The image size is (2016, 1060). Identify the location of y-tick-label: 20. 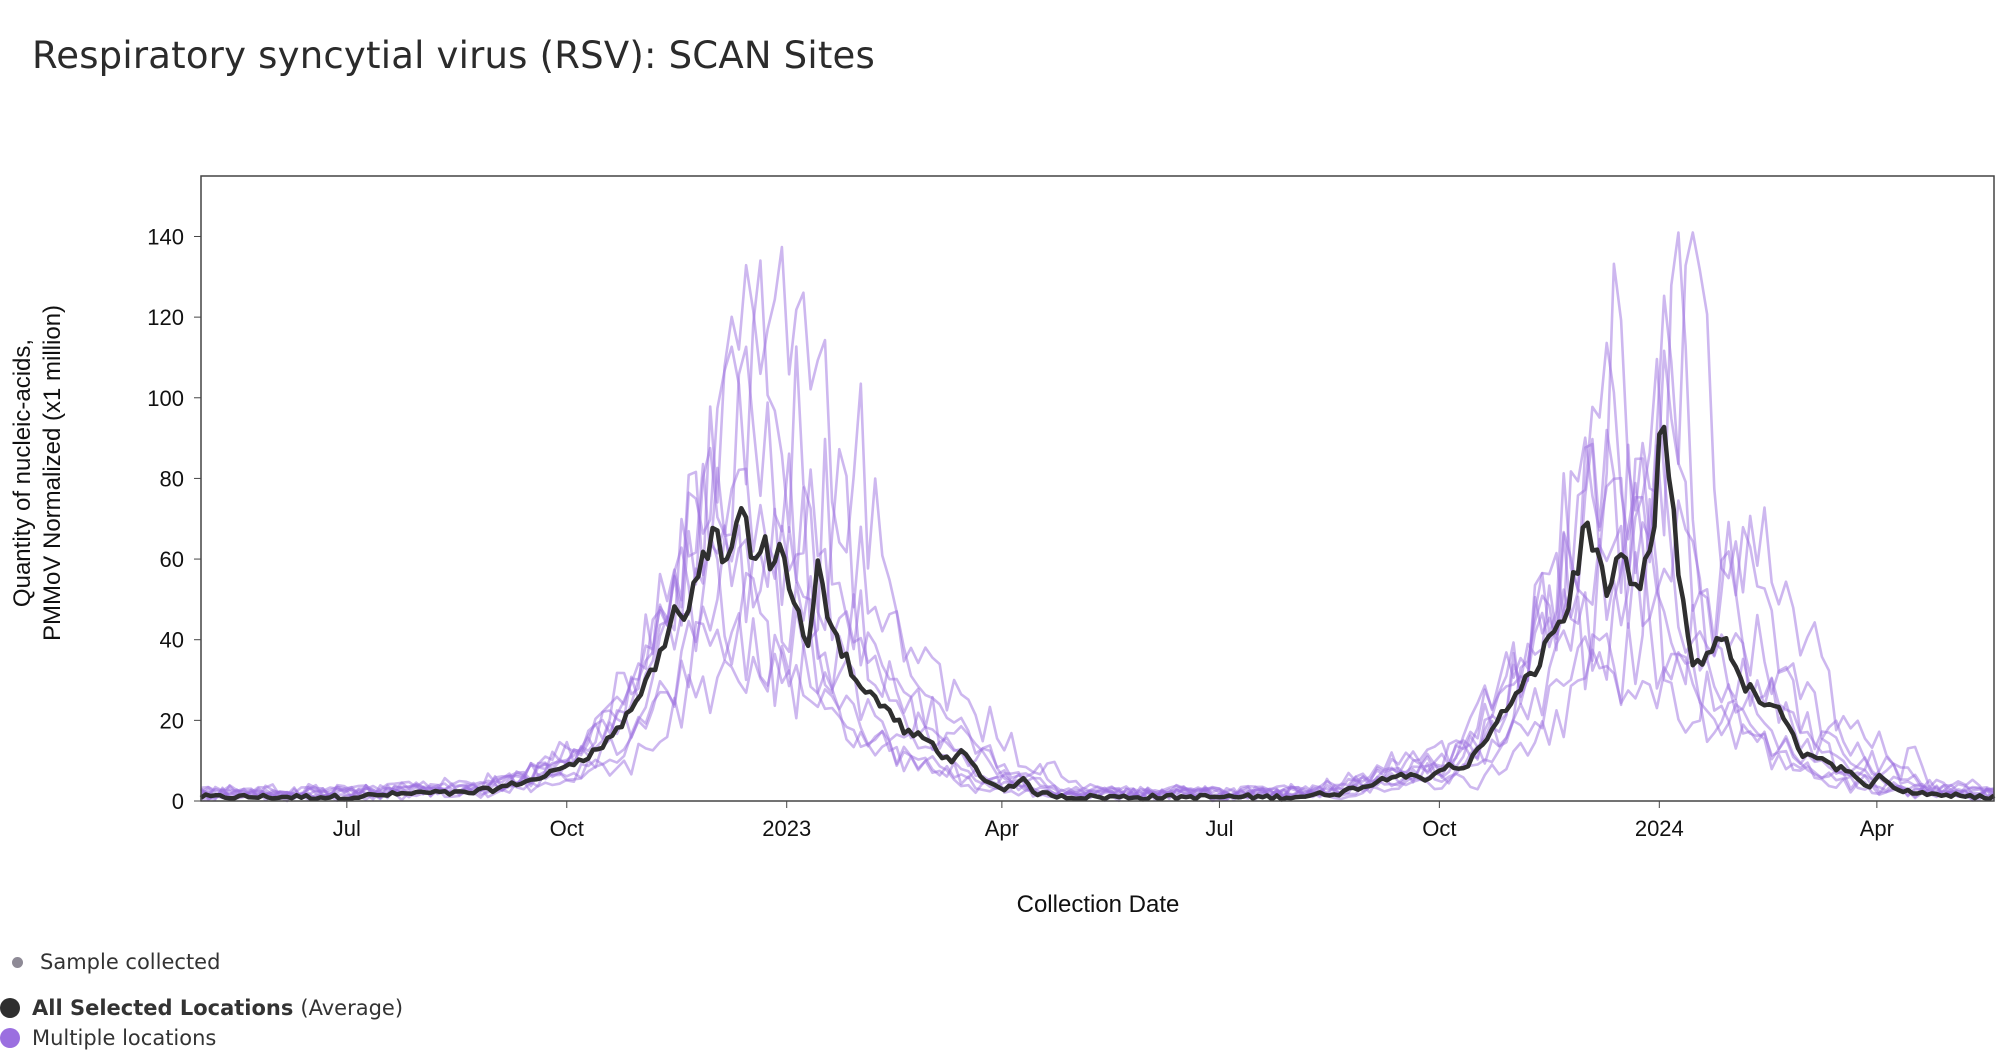
(172, 720).